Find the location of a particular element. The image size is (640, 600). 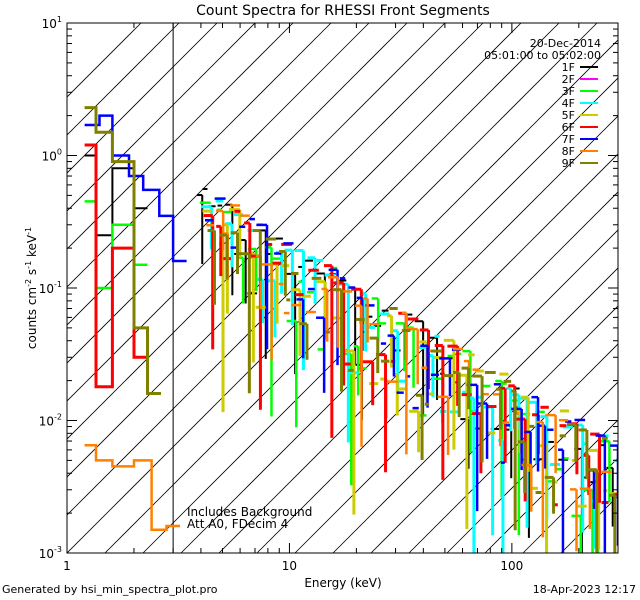

y-tick-label: 10¹ is located at coordinates (52, 23).